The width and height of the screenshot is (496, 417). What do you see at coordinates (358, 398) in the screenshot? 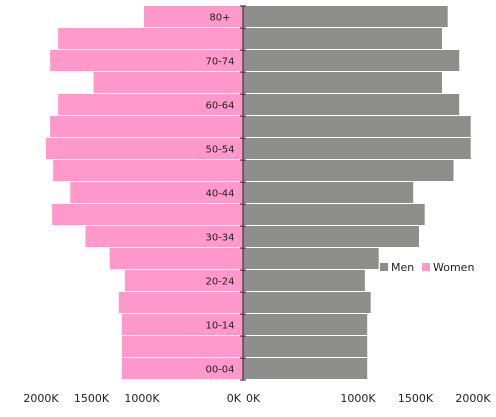
I see `x-tick-label-right: 1000K` at bounding box center [358, 398].